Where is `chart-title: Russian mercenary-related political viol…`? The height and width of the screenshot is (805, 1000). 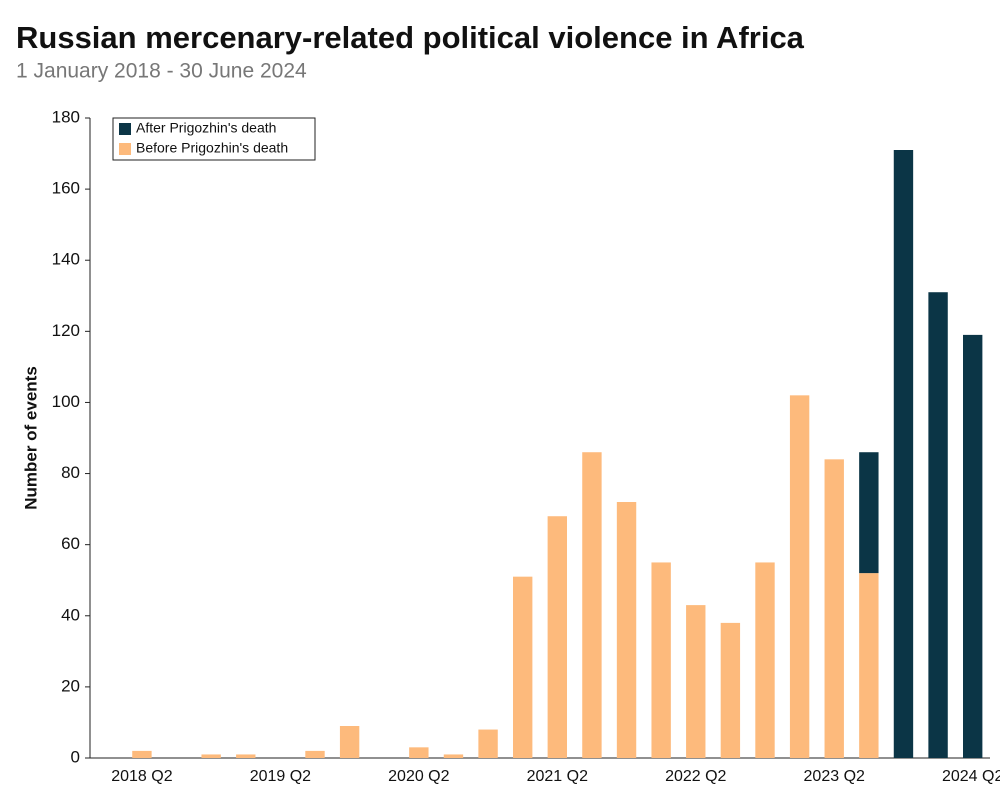 chart-title: Russian mercenary-related political viol… is located at coordinates (410, 37).